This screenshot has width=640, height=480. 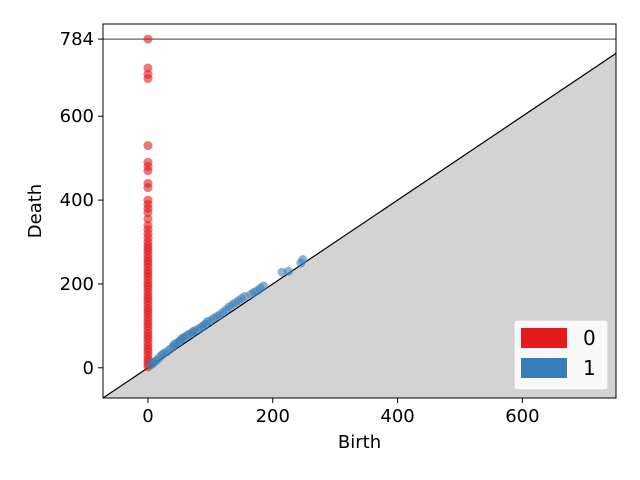 I want to click on y-tick-label: 600, so click(x=77, y=116).